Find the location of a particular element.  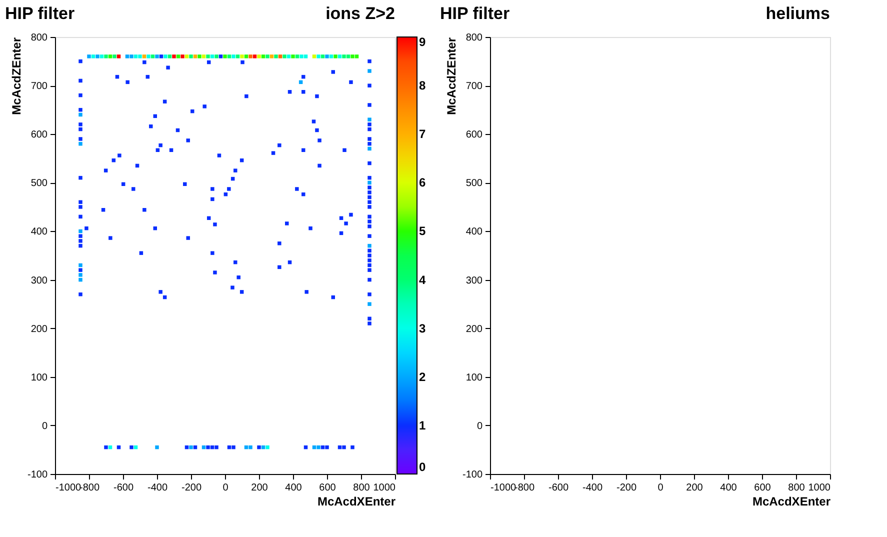

text: heliums is located at coordinates (798, 13).